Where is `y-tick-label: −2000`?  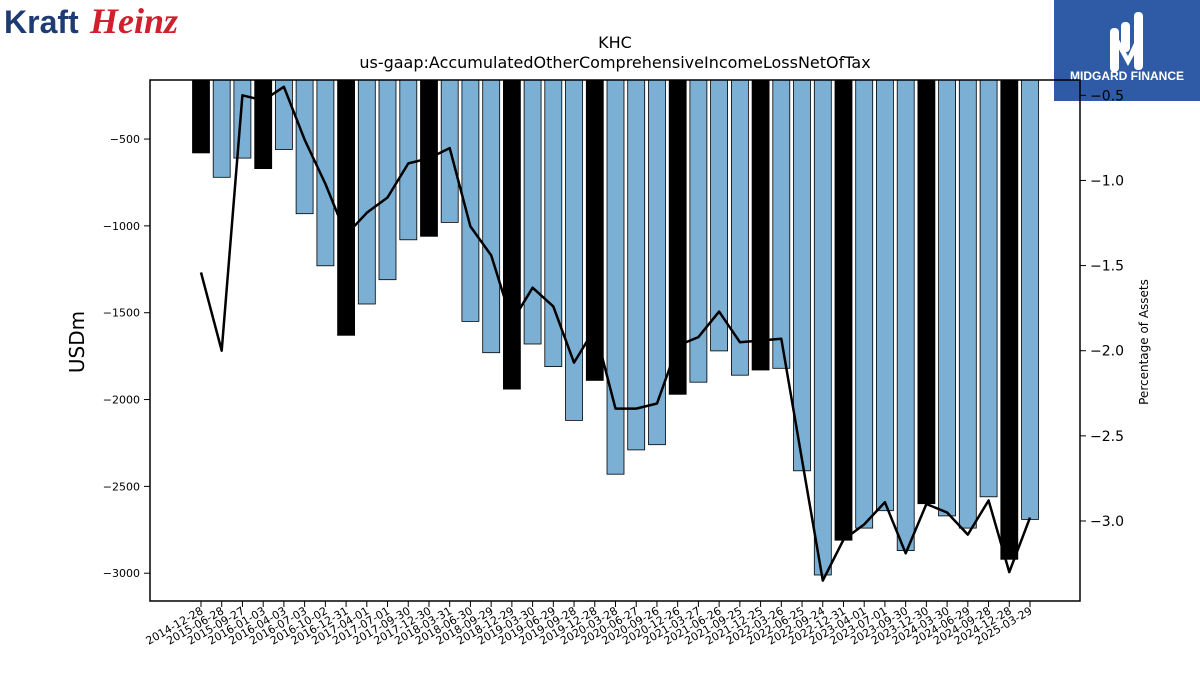 y-tick-label: −2000 is located at coordinates (121, 400).